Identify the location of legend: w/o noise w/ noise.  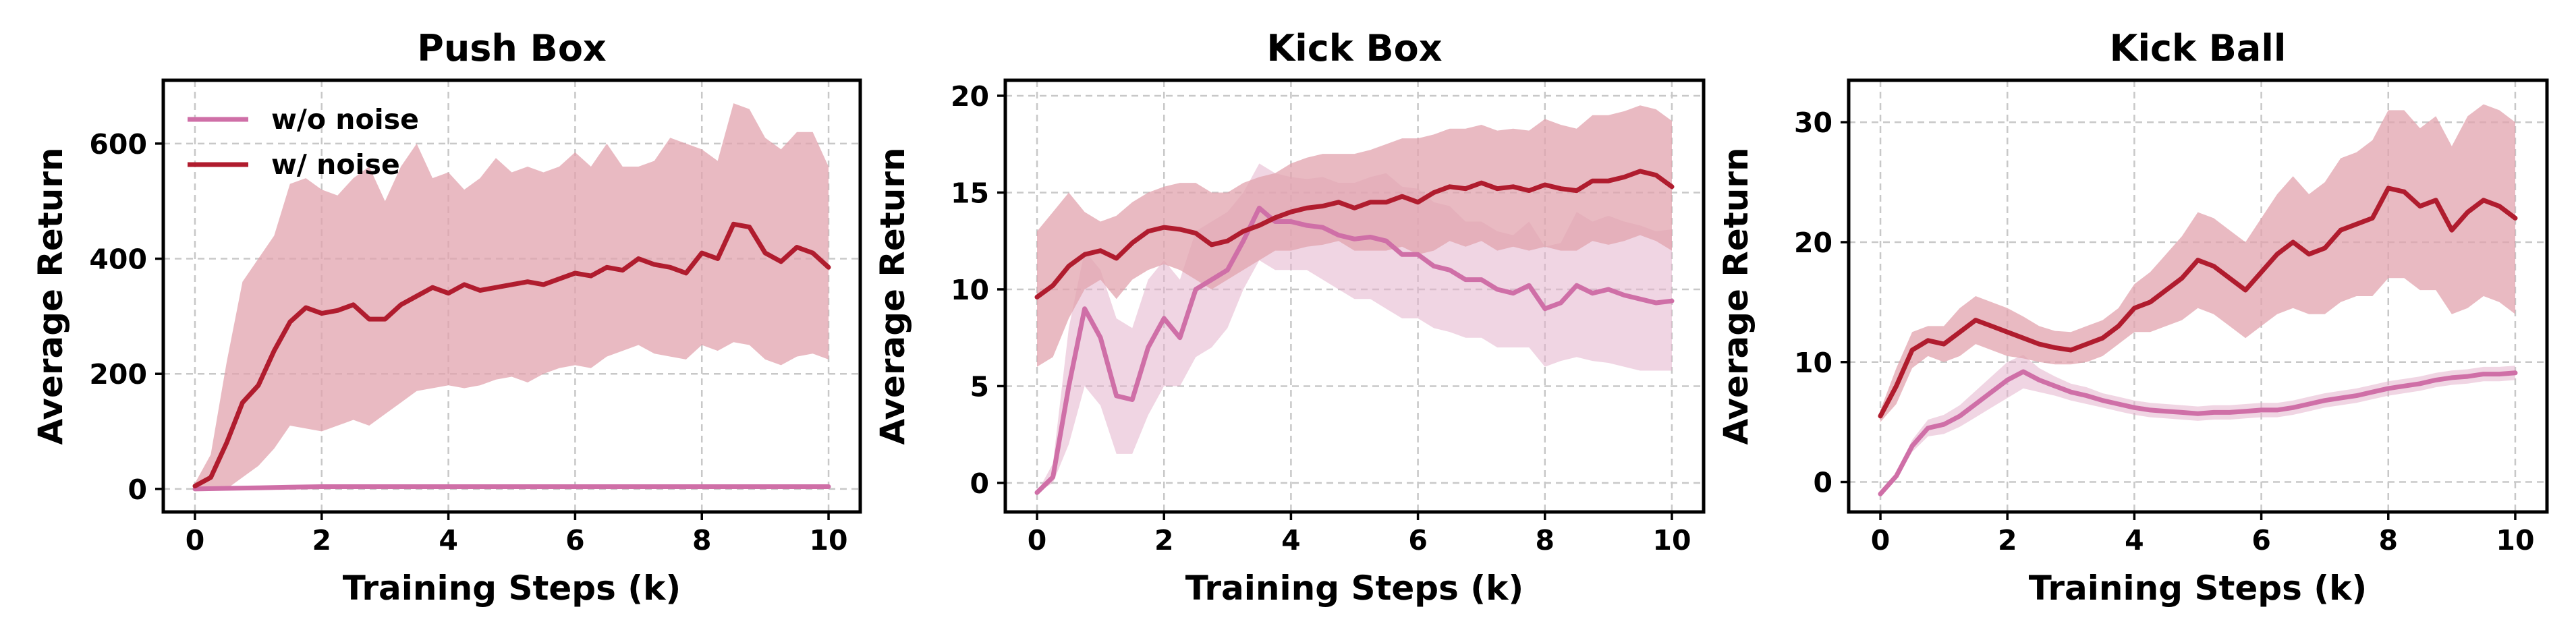
(303, 142).